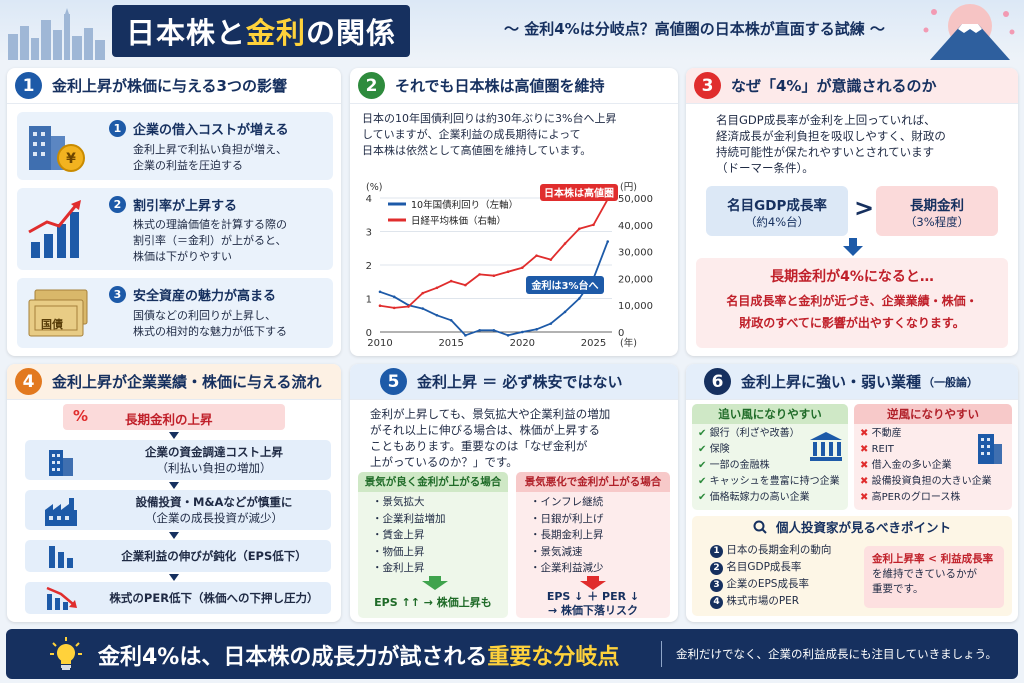 The width and height of the screenshot is (1024, 683). I want to click on bad-item-text: 企業利益減少, so click(572, 568).